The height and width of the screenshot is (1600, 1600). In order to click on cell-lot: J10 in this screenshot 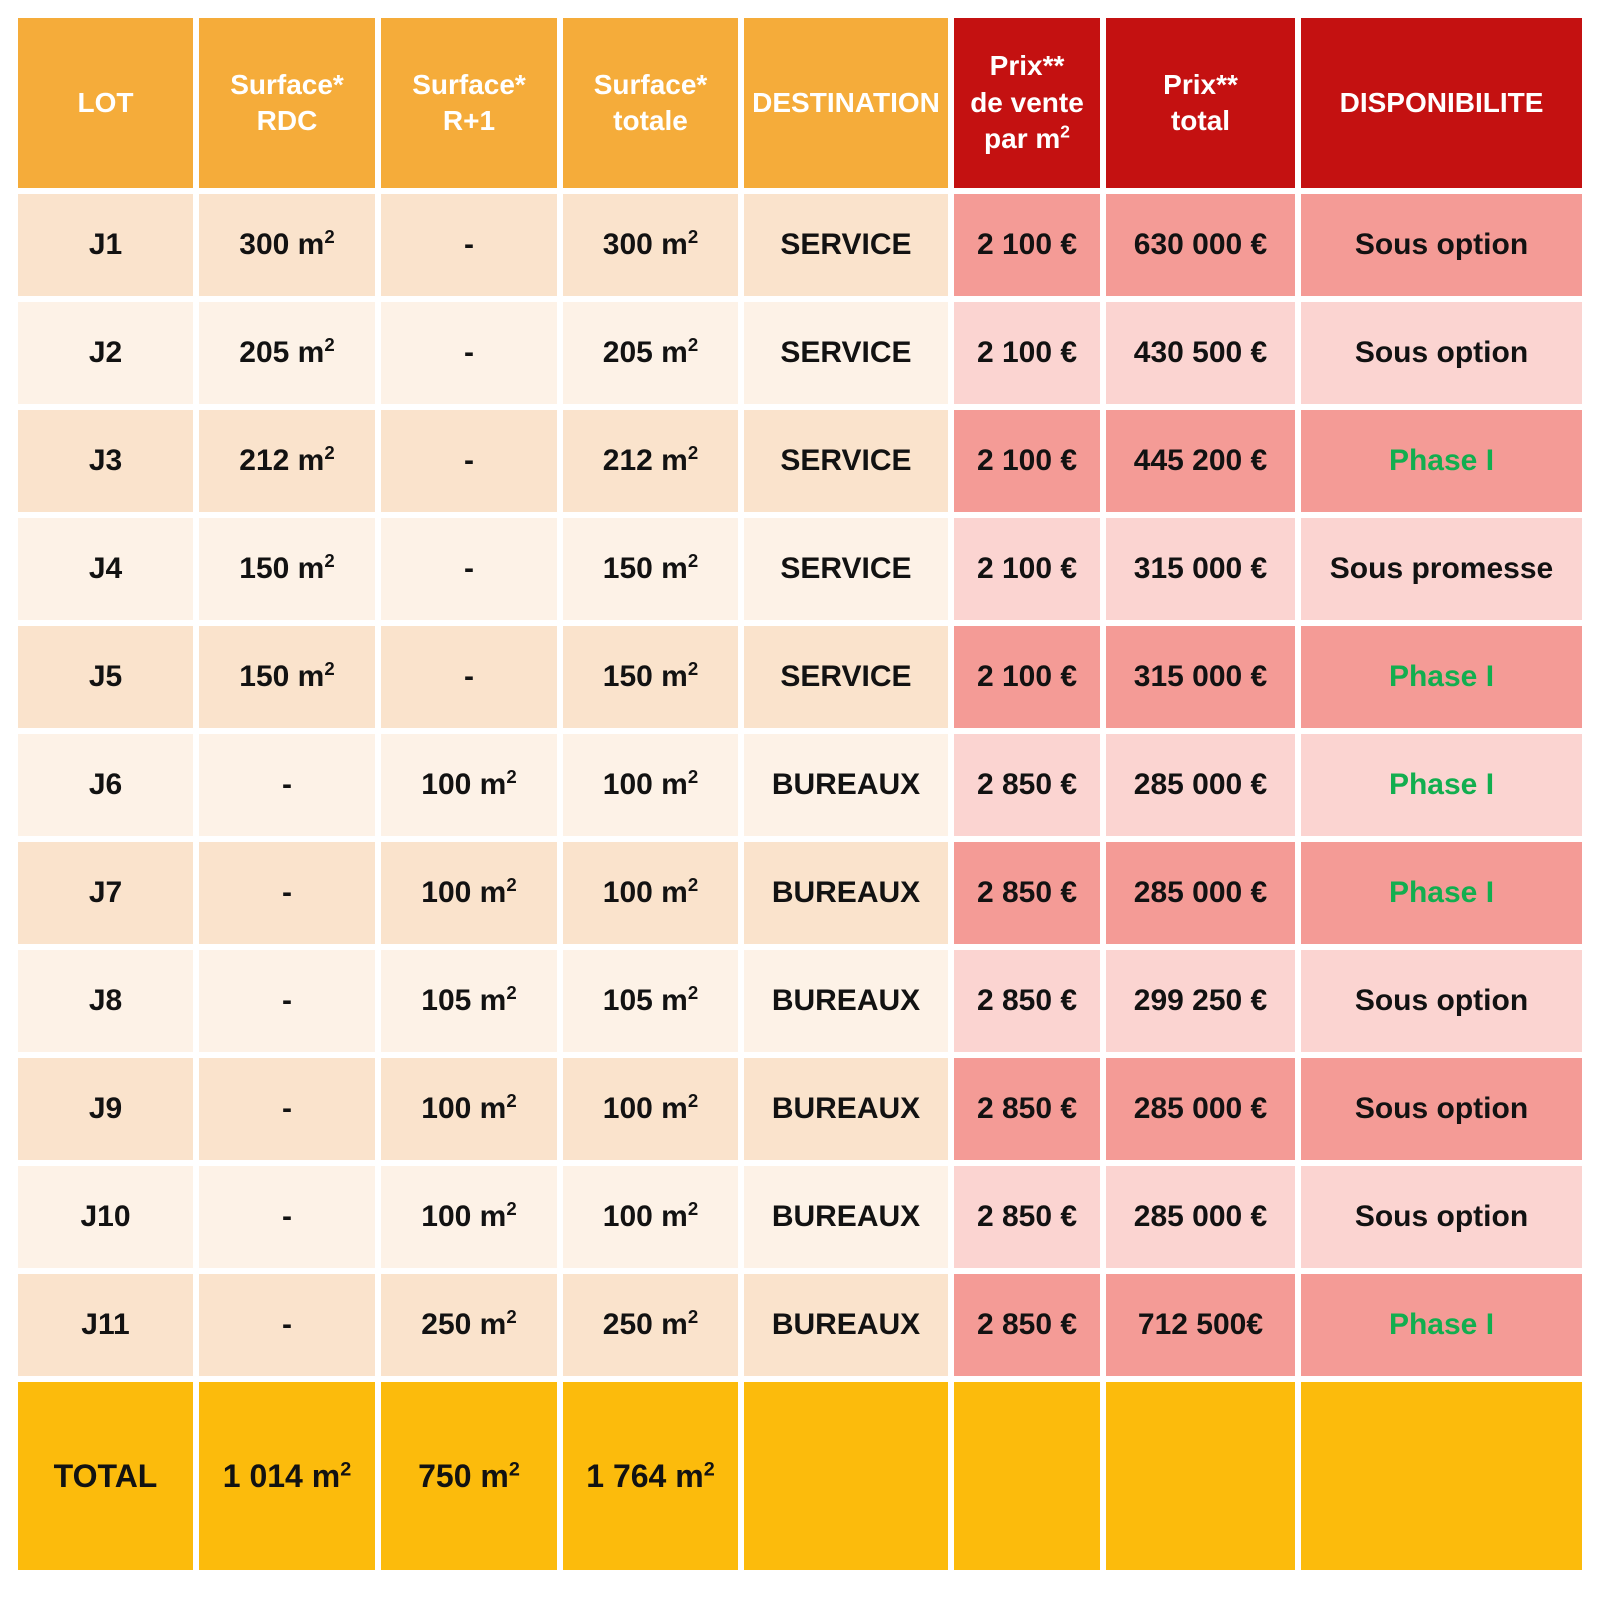, I will do `click(105, 1217)`.